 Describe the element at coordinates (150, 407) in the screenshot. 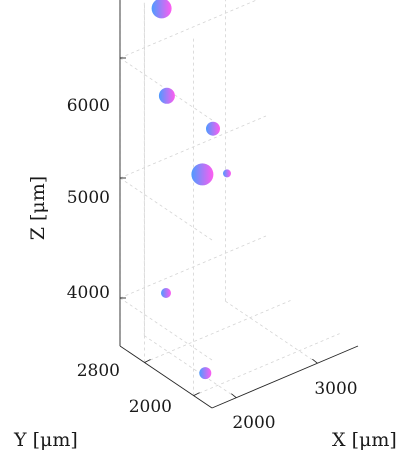

I see `y-tick-label: 2000` at that location.